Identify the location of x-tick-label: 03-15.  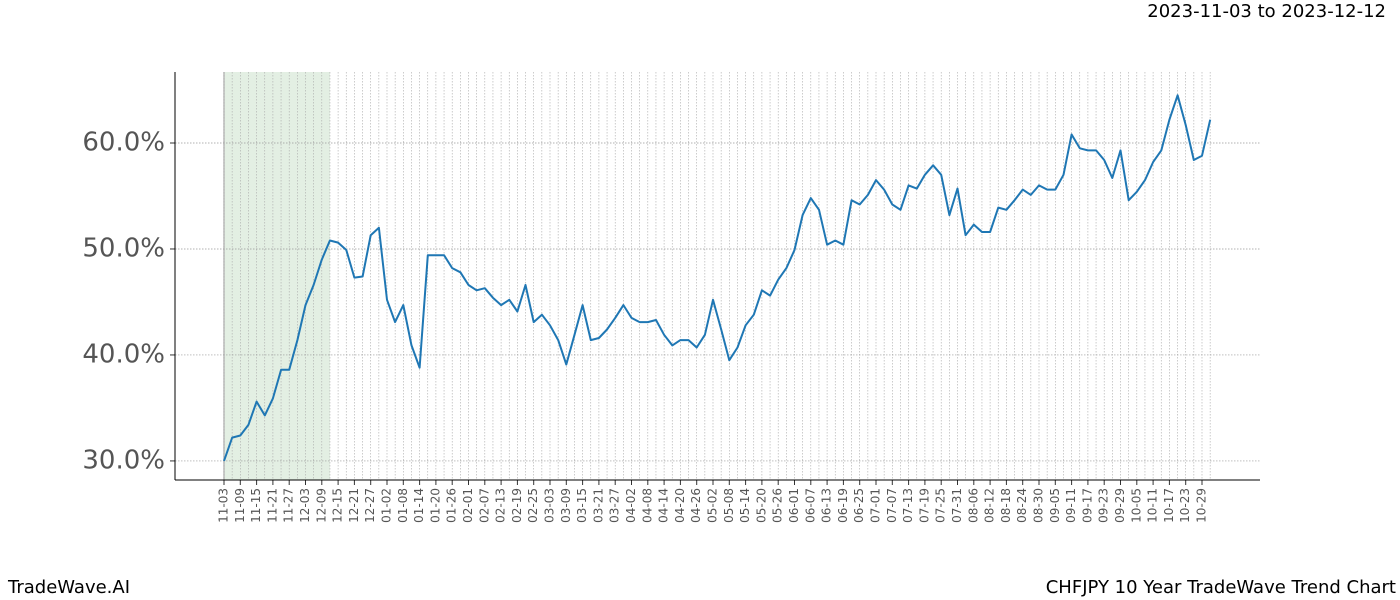
(582, 505).